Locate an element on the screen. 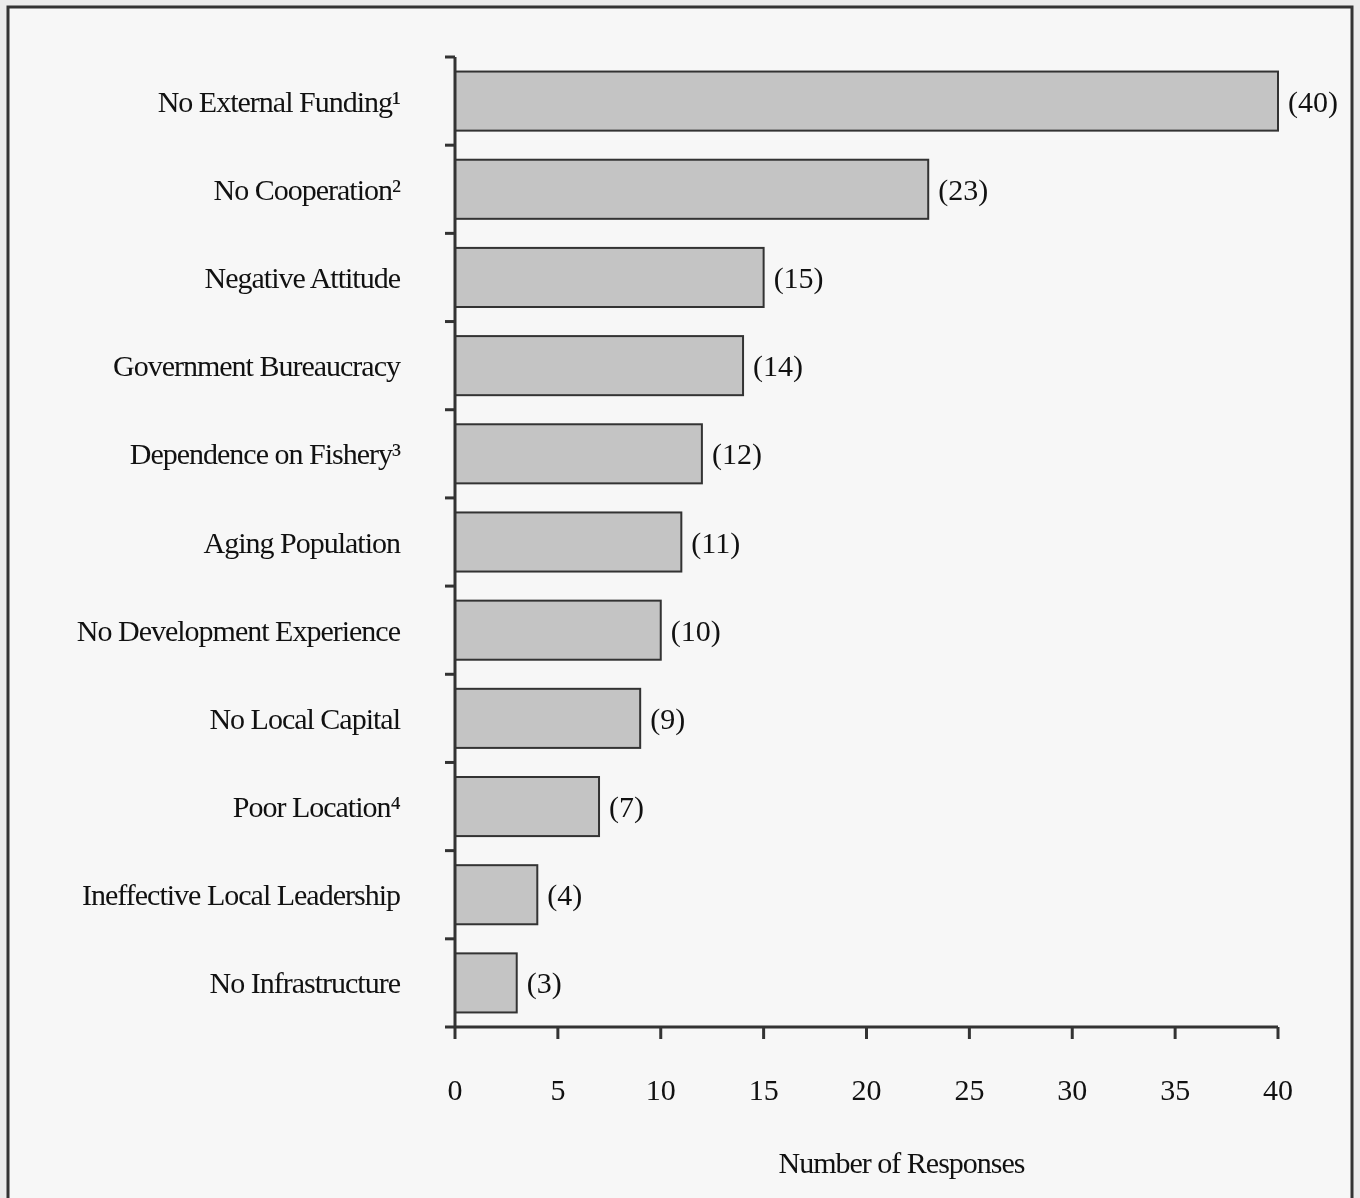 The image size is (1360, 1198). data-label: (12) is located at coordinates (736, 454).